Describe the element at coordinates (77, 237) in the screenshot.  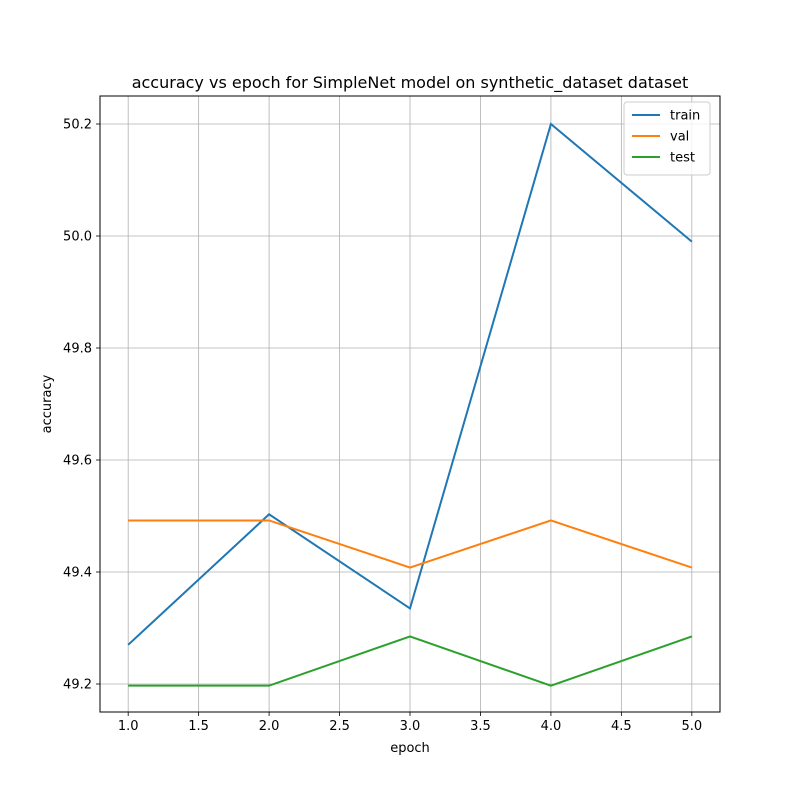
I see `y-tick-label: 50.0` at that location.